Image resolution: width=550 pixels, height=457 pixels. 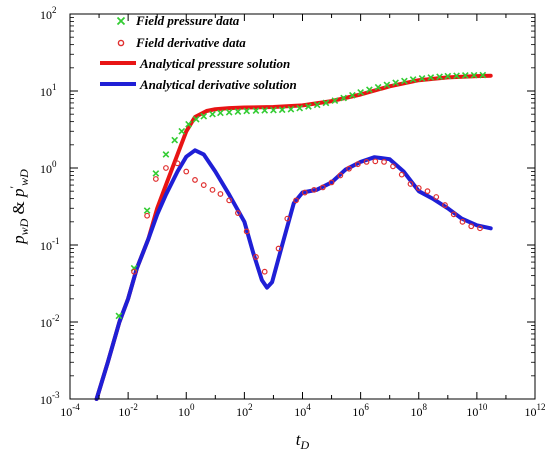 What do you see at coordinates (244, 410) in the screenshot?
I see `x-tick-label: 10²` at bounding box center [244, 410].